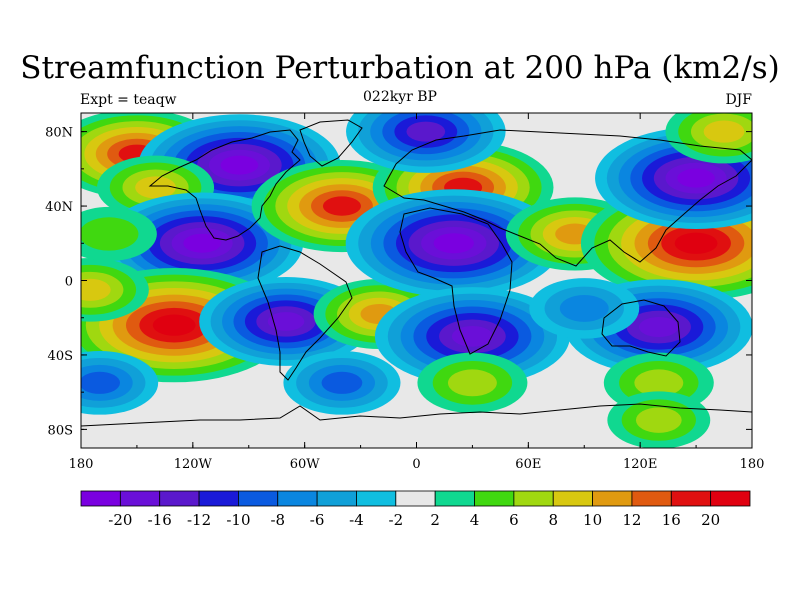 Image resolution: width=800 pixels, height=600 pixels. I want to click on colorbar-label: 16, so click(671, 520).